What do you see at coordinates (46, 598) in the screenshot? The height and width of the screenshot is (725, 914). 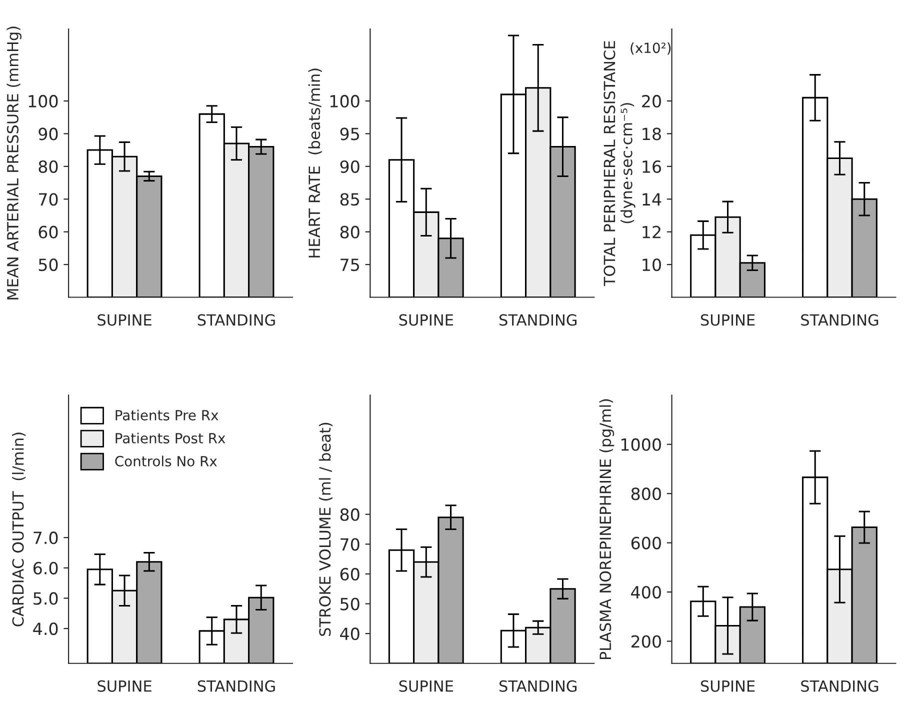 I see `y-tick-label: 5.0` at bounding box center [46, 598].